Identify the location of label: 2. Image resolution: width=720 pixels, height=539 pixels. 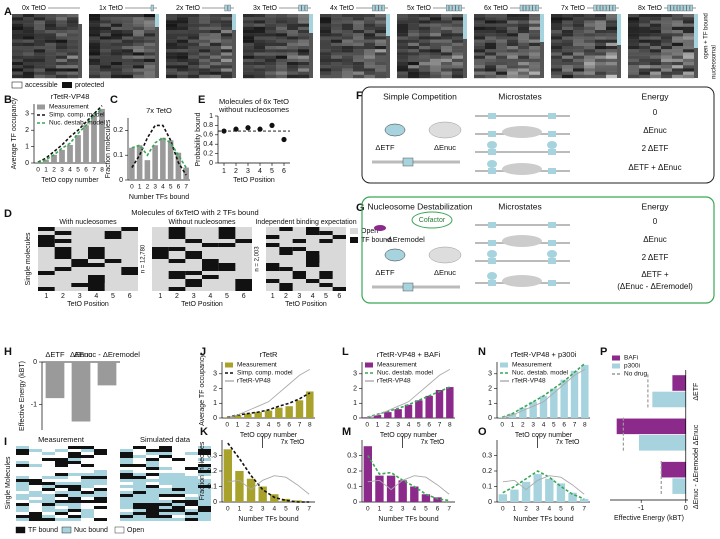
(177, 296).